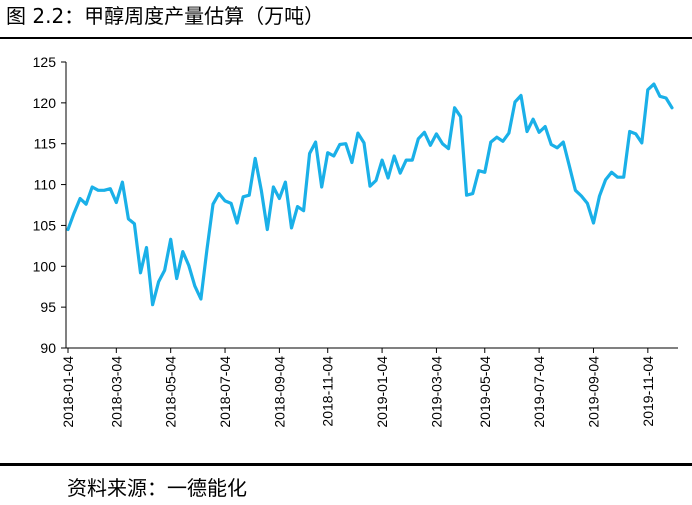 This screenshot has width=692, height=505. What do you see at coordinates (485, 392) in the screenshot?
I see `x-tick-label: 2019-05-04` at bounding box center [485, 392].